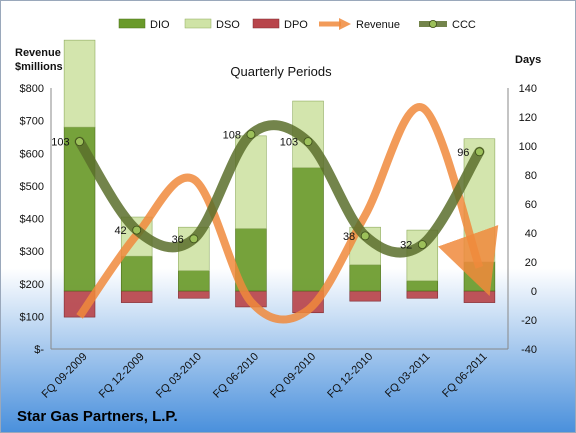  Describe the element at coordinates (378, 25) in the screenshot. I see `legend-label-revenue: Revenue` at that location.